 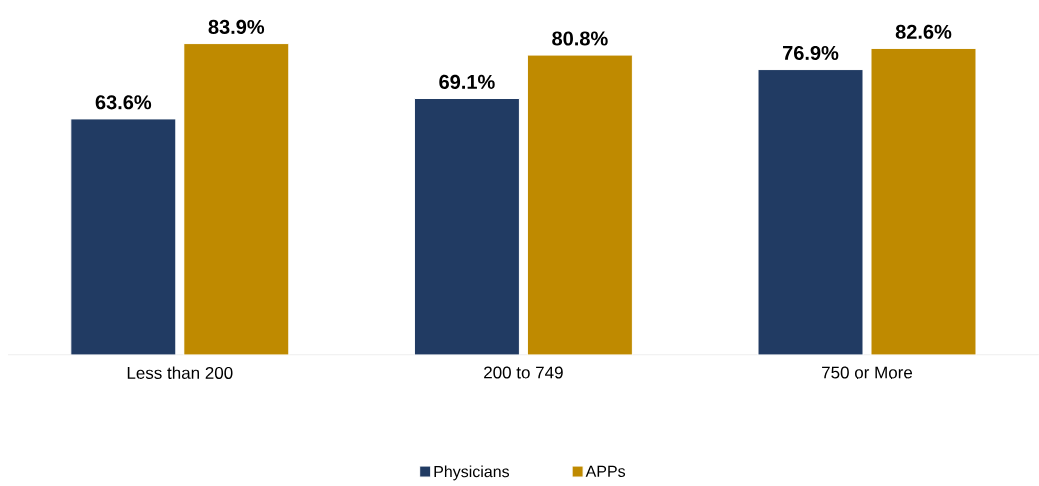 I want to click on data-label: 63.6%, so click(x=123, y=102).